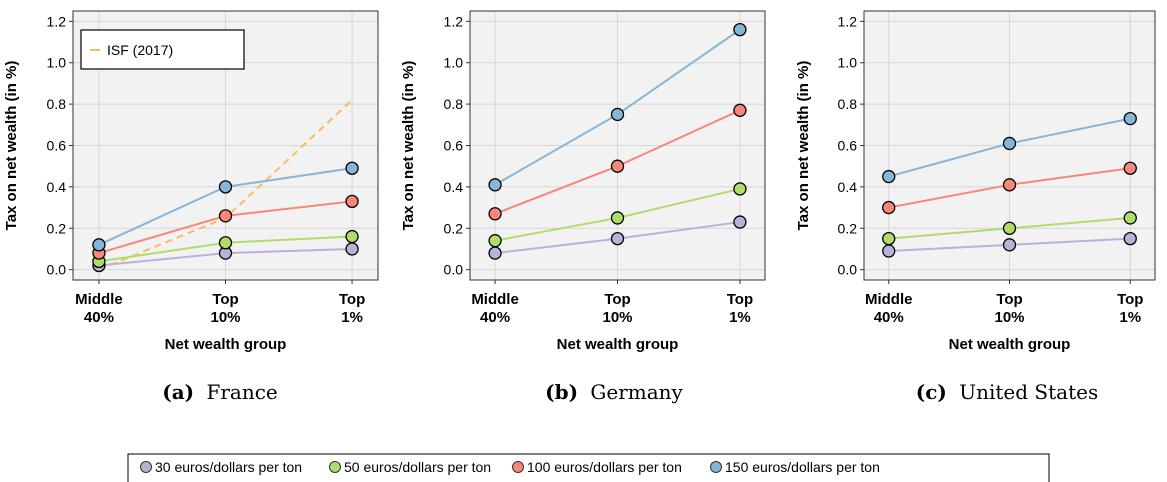 The height and width of the screenshot is (482, 1167). I want to click on caption-a: (a) France, so click(220, 392).